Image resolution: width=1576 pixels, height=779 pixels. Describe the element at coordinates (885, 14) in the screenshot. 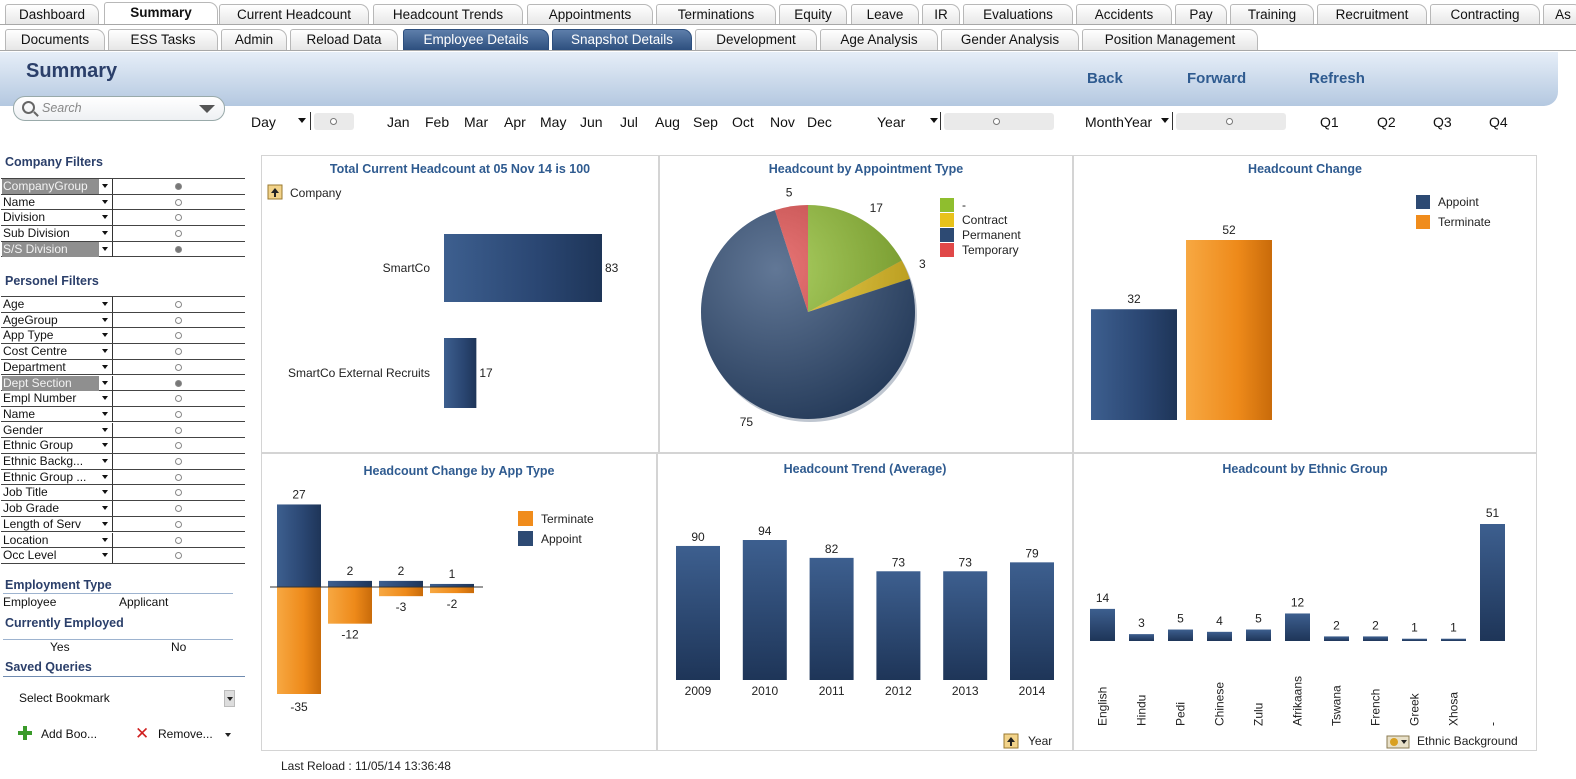

I see `tab-leave: Leave` at that location.